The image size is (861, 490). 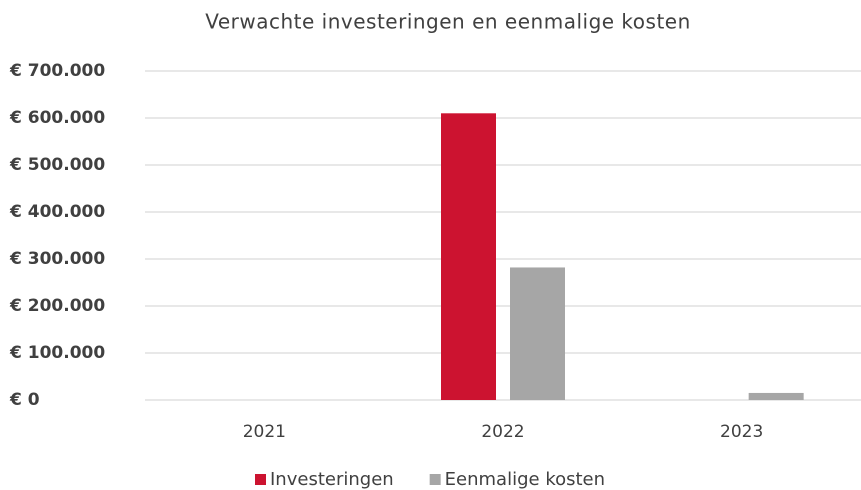 What do you see at coordinates (525, 479) in the screenshot?
I see `legend-label: Eenmalige kosten` at bounding box center [525, 479].